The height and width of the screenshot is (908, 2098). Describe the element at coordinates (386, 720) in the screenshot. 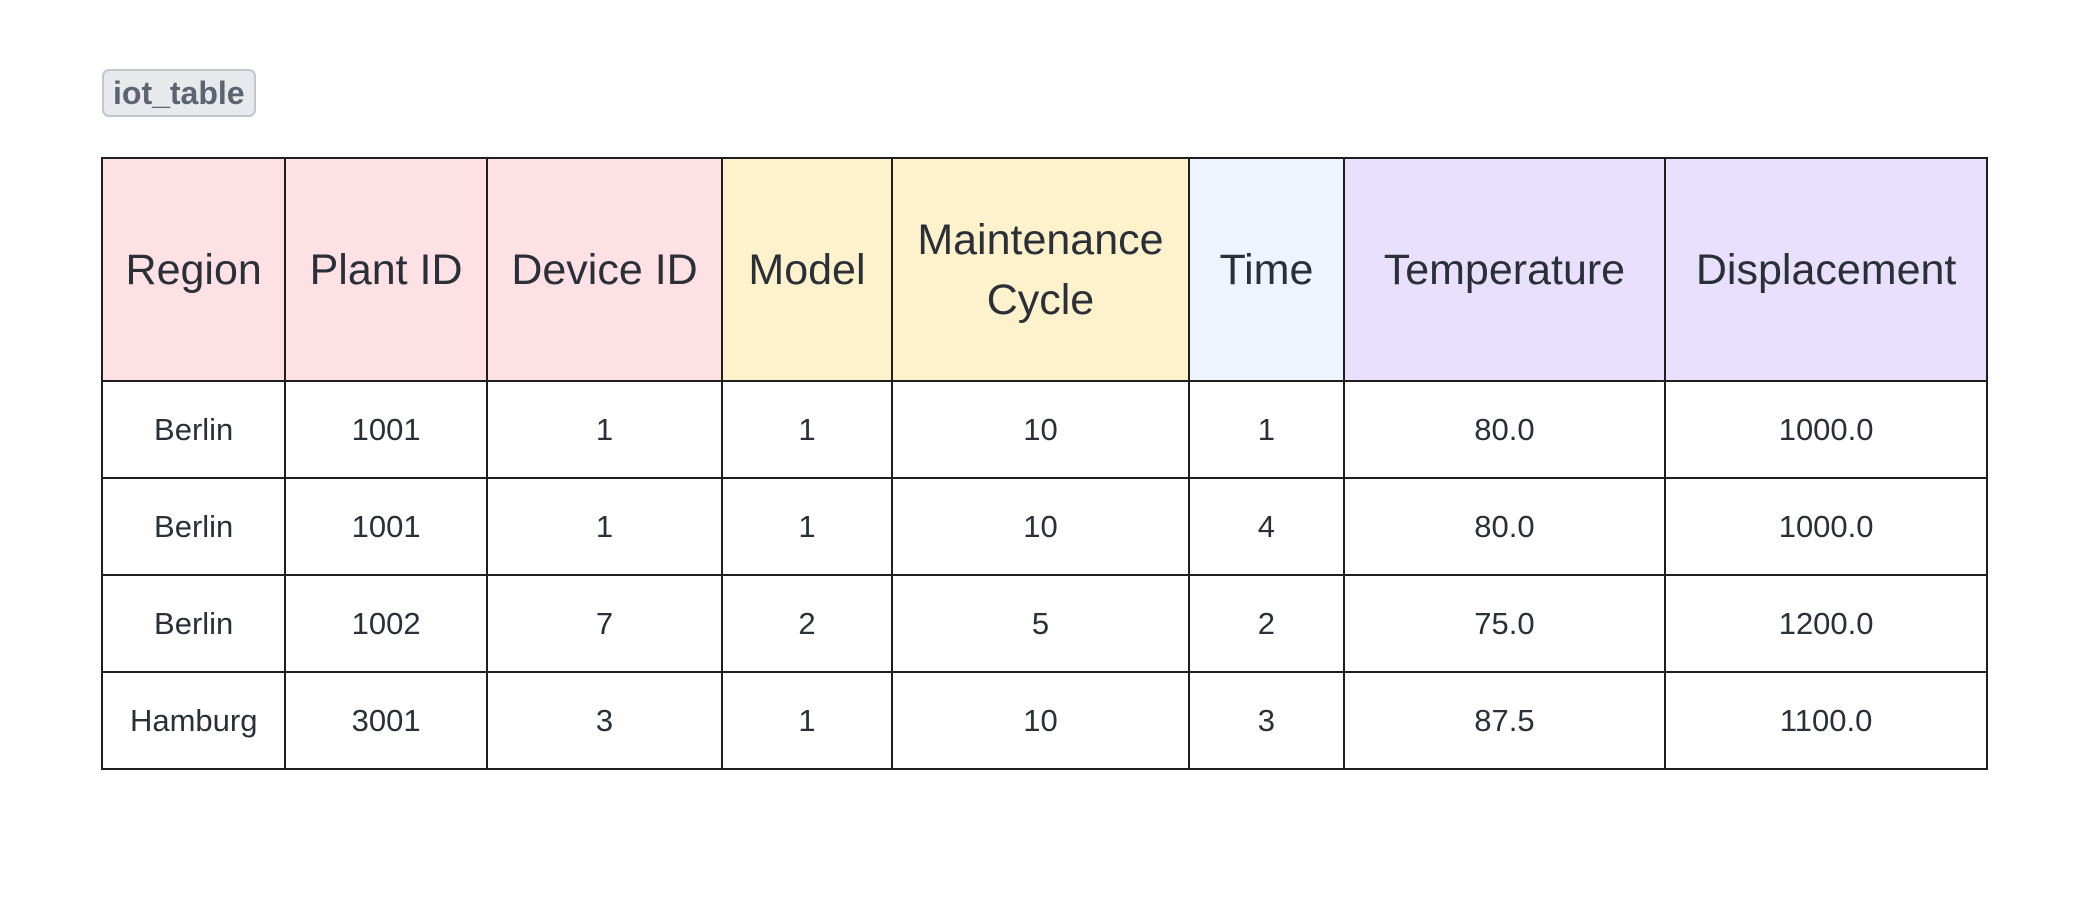

I see `cell-plant-id: 3001` at that location.